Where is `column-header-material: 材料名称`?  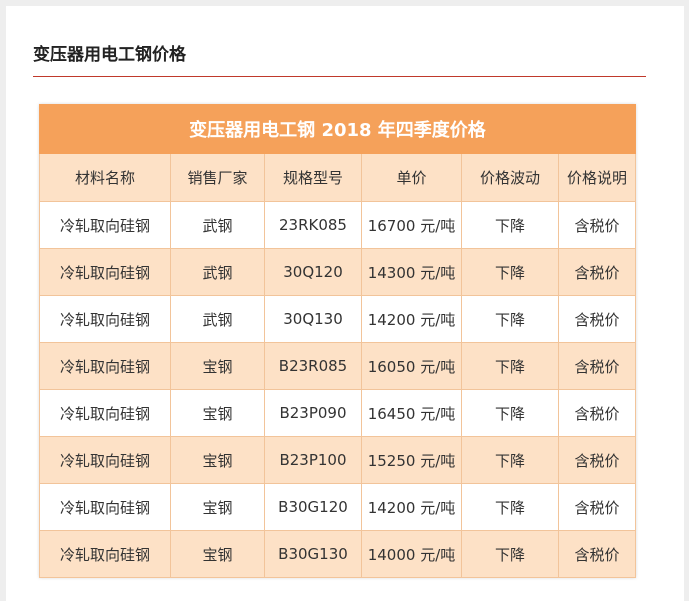
column-header-material: 材料名称 is located at coordinates (105, 177).